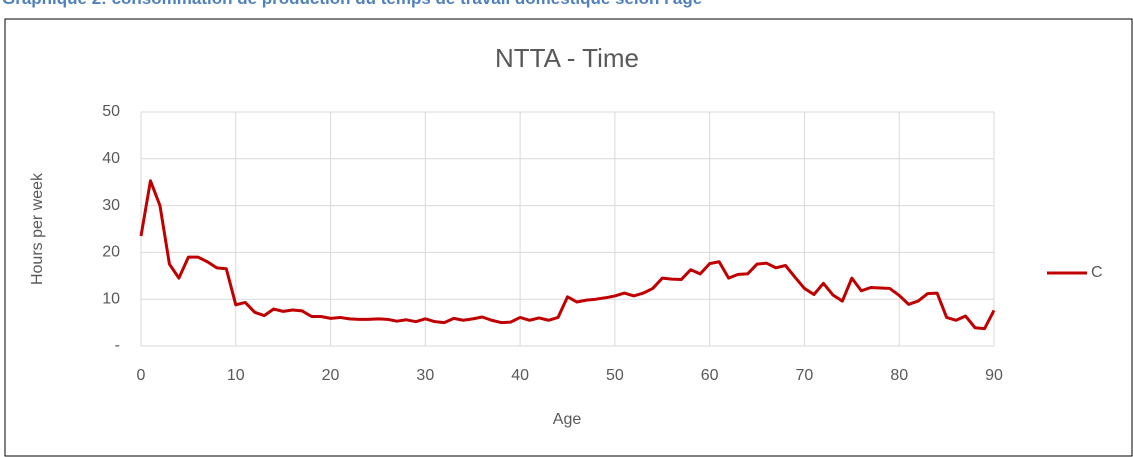 The height and width of the screenshot is (457, 1133). What do you see at coordinates (111, 111) in the screenshot?
I see `y-tick-label: 50` at bounding box center [111, 111].